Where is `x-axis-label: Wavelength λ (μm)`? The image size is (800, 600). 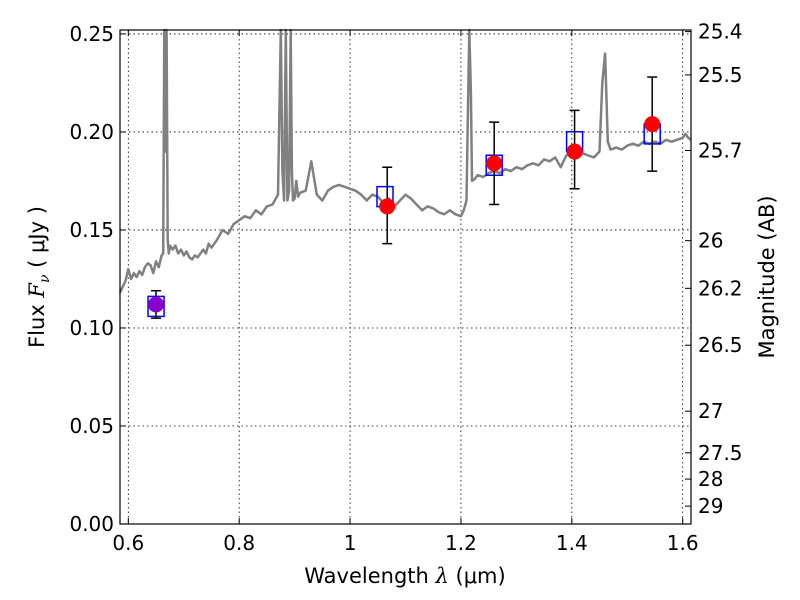 x-axis-label: Wavelength λ (μm) is located at coordinates (404, 576).